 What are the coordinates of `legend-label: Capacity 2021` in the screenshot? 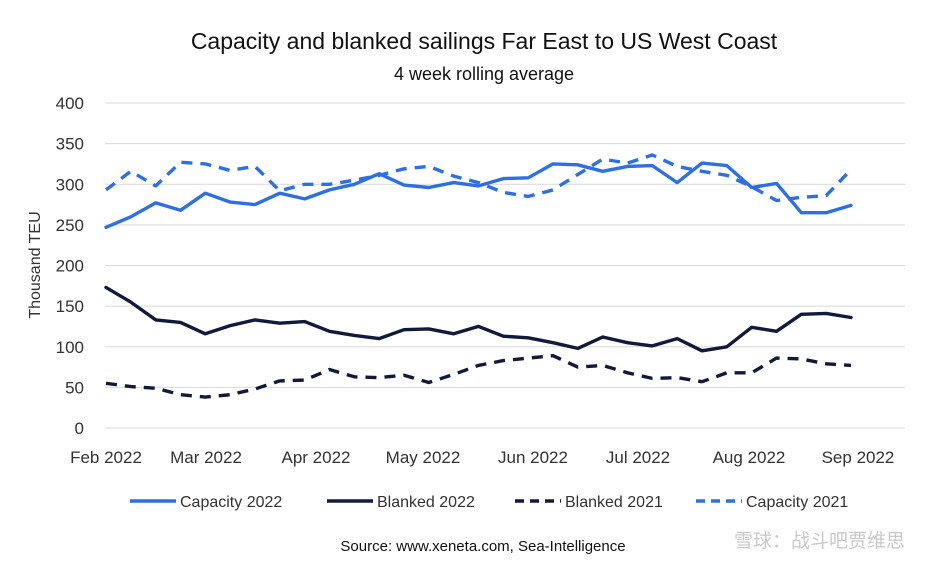 It's located at (797, 502).